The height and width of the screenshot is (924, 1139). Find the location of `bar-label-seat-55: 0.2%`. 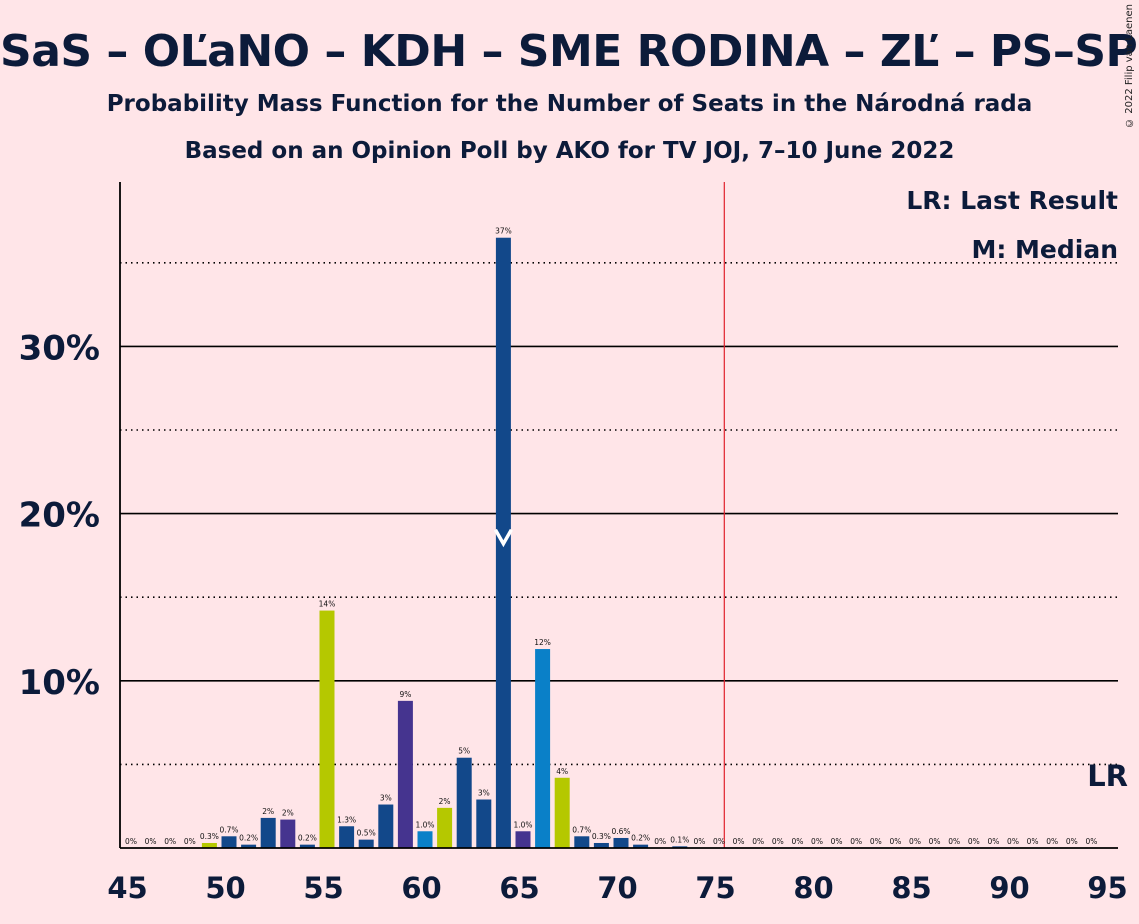

bar-label-seat-55: 0.2% is located at coordinates (307, 838).